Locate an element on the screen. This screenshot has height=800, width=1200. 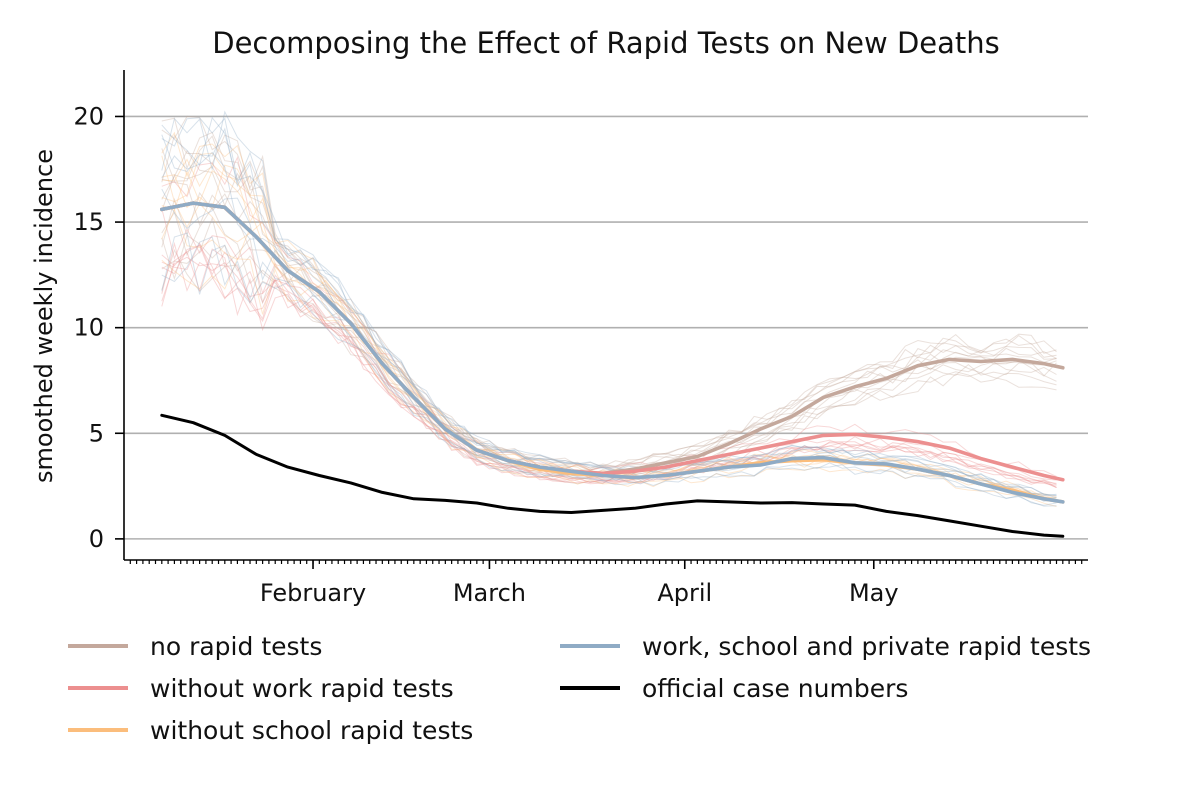
series-line is located at coordinates (612, 475).